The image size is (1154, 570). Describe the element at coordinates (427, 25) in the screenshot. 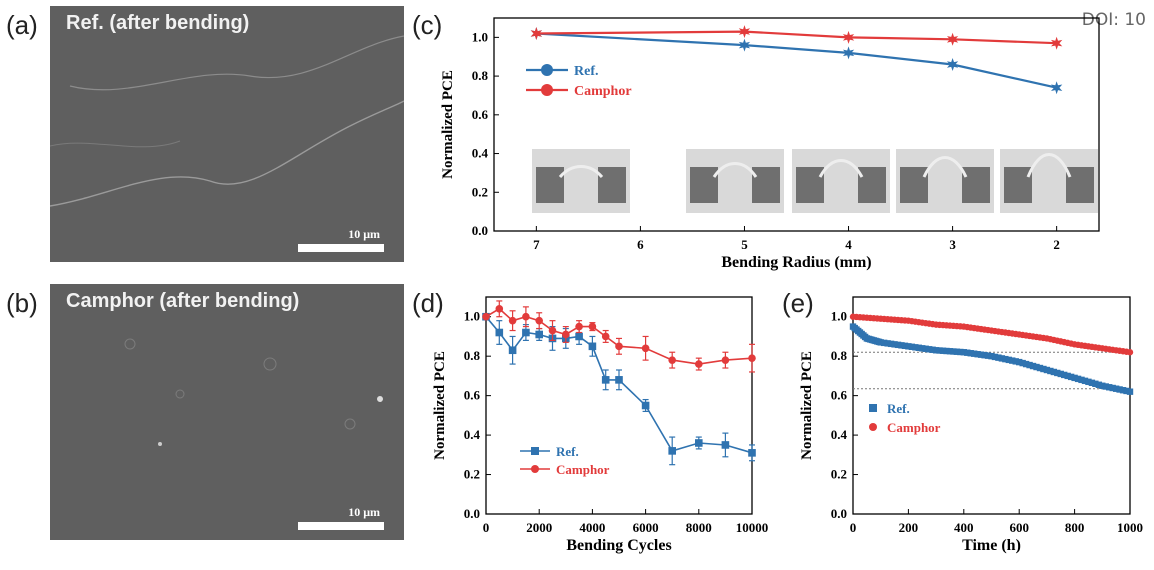

I see `panel-c-label: (c)` at that location.